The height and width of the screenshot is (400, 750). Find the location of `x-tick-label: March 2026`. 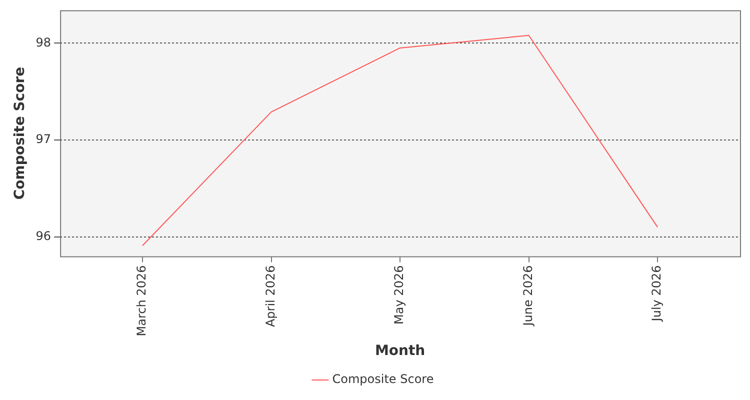

x-tick-label: March 2026 is located at coordinates (141, 300).